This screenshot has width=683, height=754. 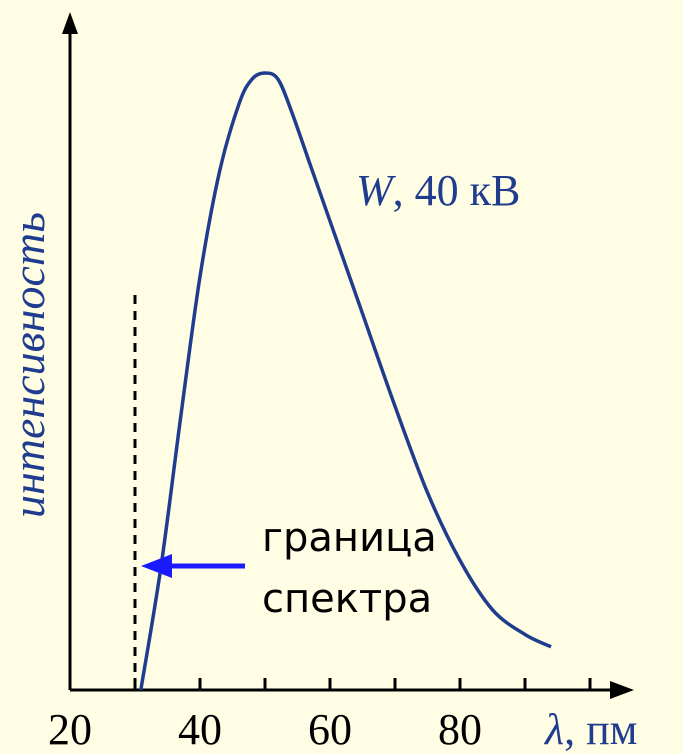 What do you see at coordinates (460, 729) in the screenshot?
I see `x-tick-label: 80` at bounding box center [460, 729].